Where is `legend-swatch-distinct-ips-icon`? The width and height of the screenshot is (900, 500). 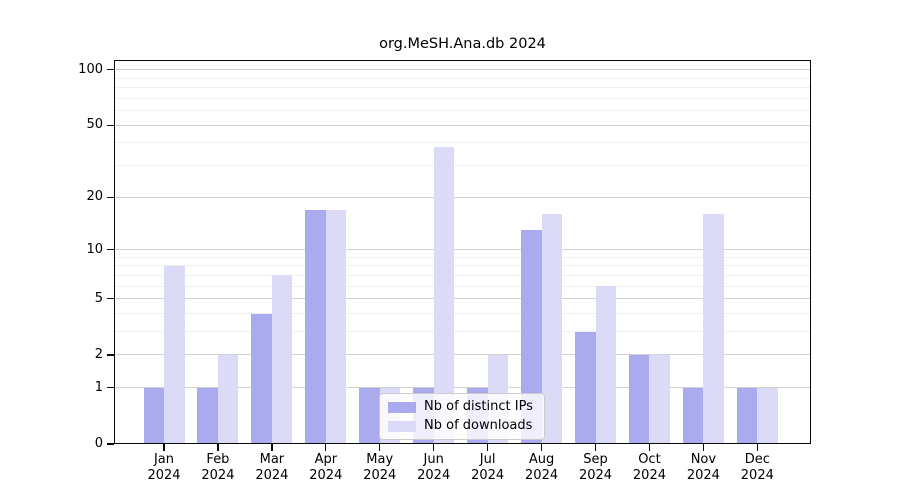
legend-swatch-distinct-ips-icon is located at coordinates (402, 407).